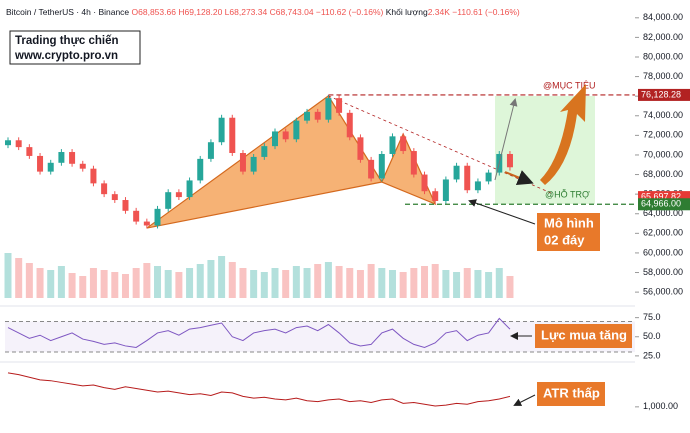 The height and width of the screenshot is (433, 690). I want to click on callout-text: ATR thấp, so click(571, 392).